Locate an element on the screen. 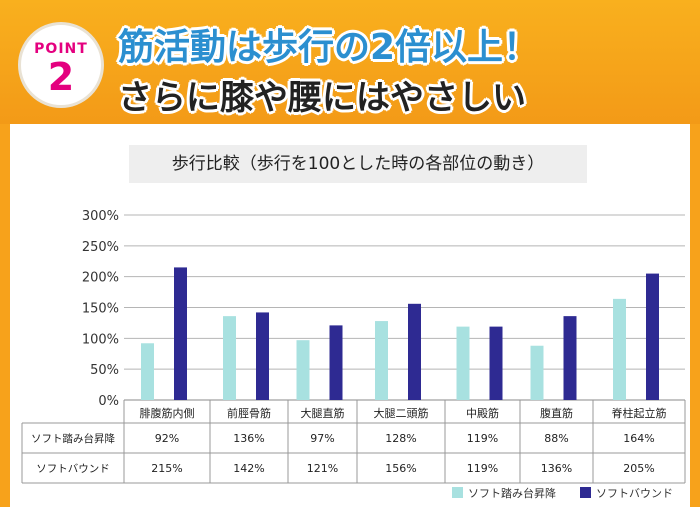  data-label-series-1: 97% is located at coordinates (322, 438).